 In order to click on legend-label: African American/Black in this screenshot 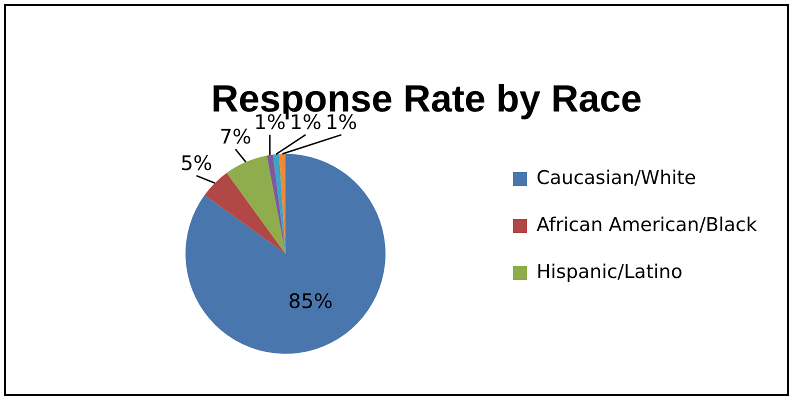, I will do `click(647, 225)`.